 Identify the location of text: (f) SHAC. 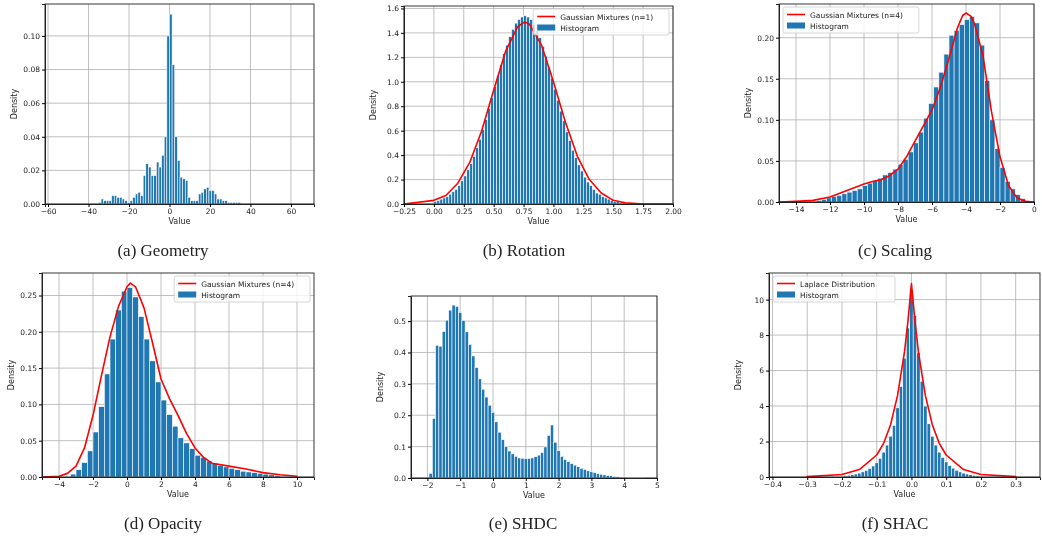
(895, 523).